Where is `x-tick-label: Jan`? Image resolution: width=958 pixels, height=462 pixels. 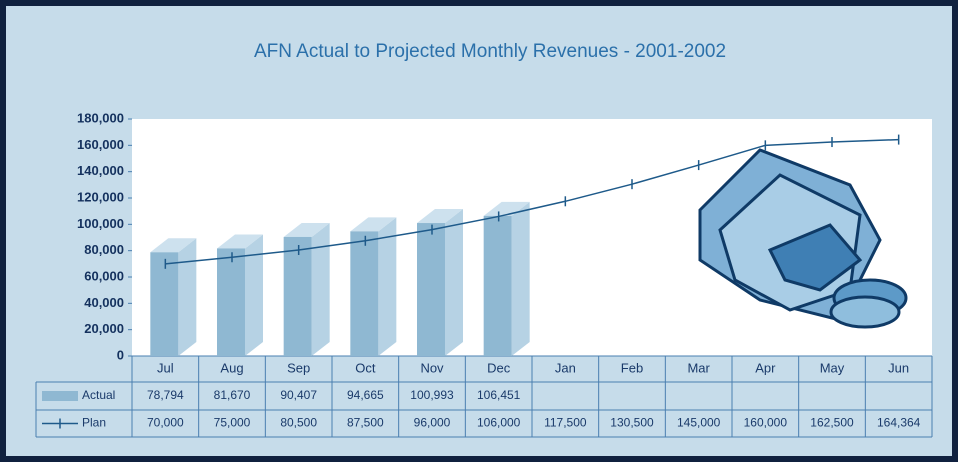
x-tick-label: Jan is located at coordinates (565, 367).